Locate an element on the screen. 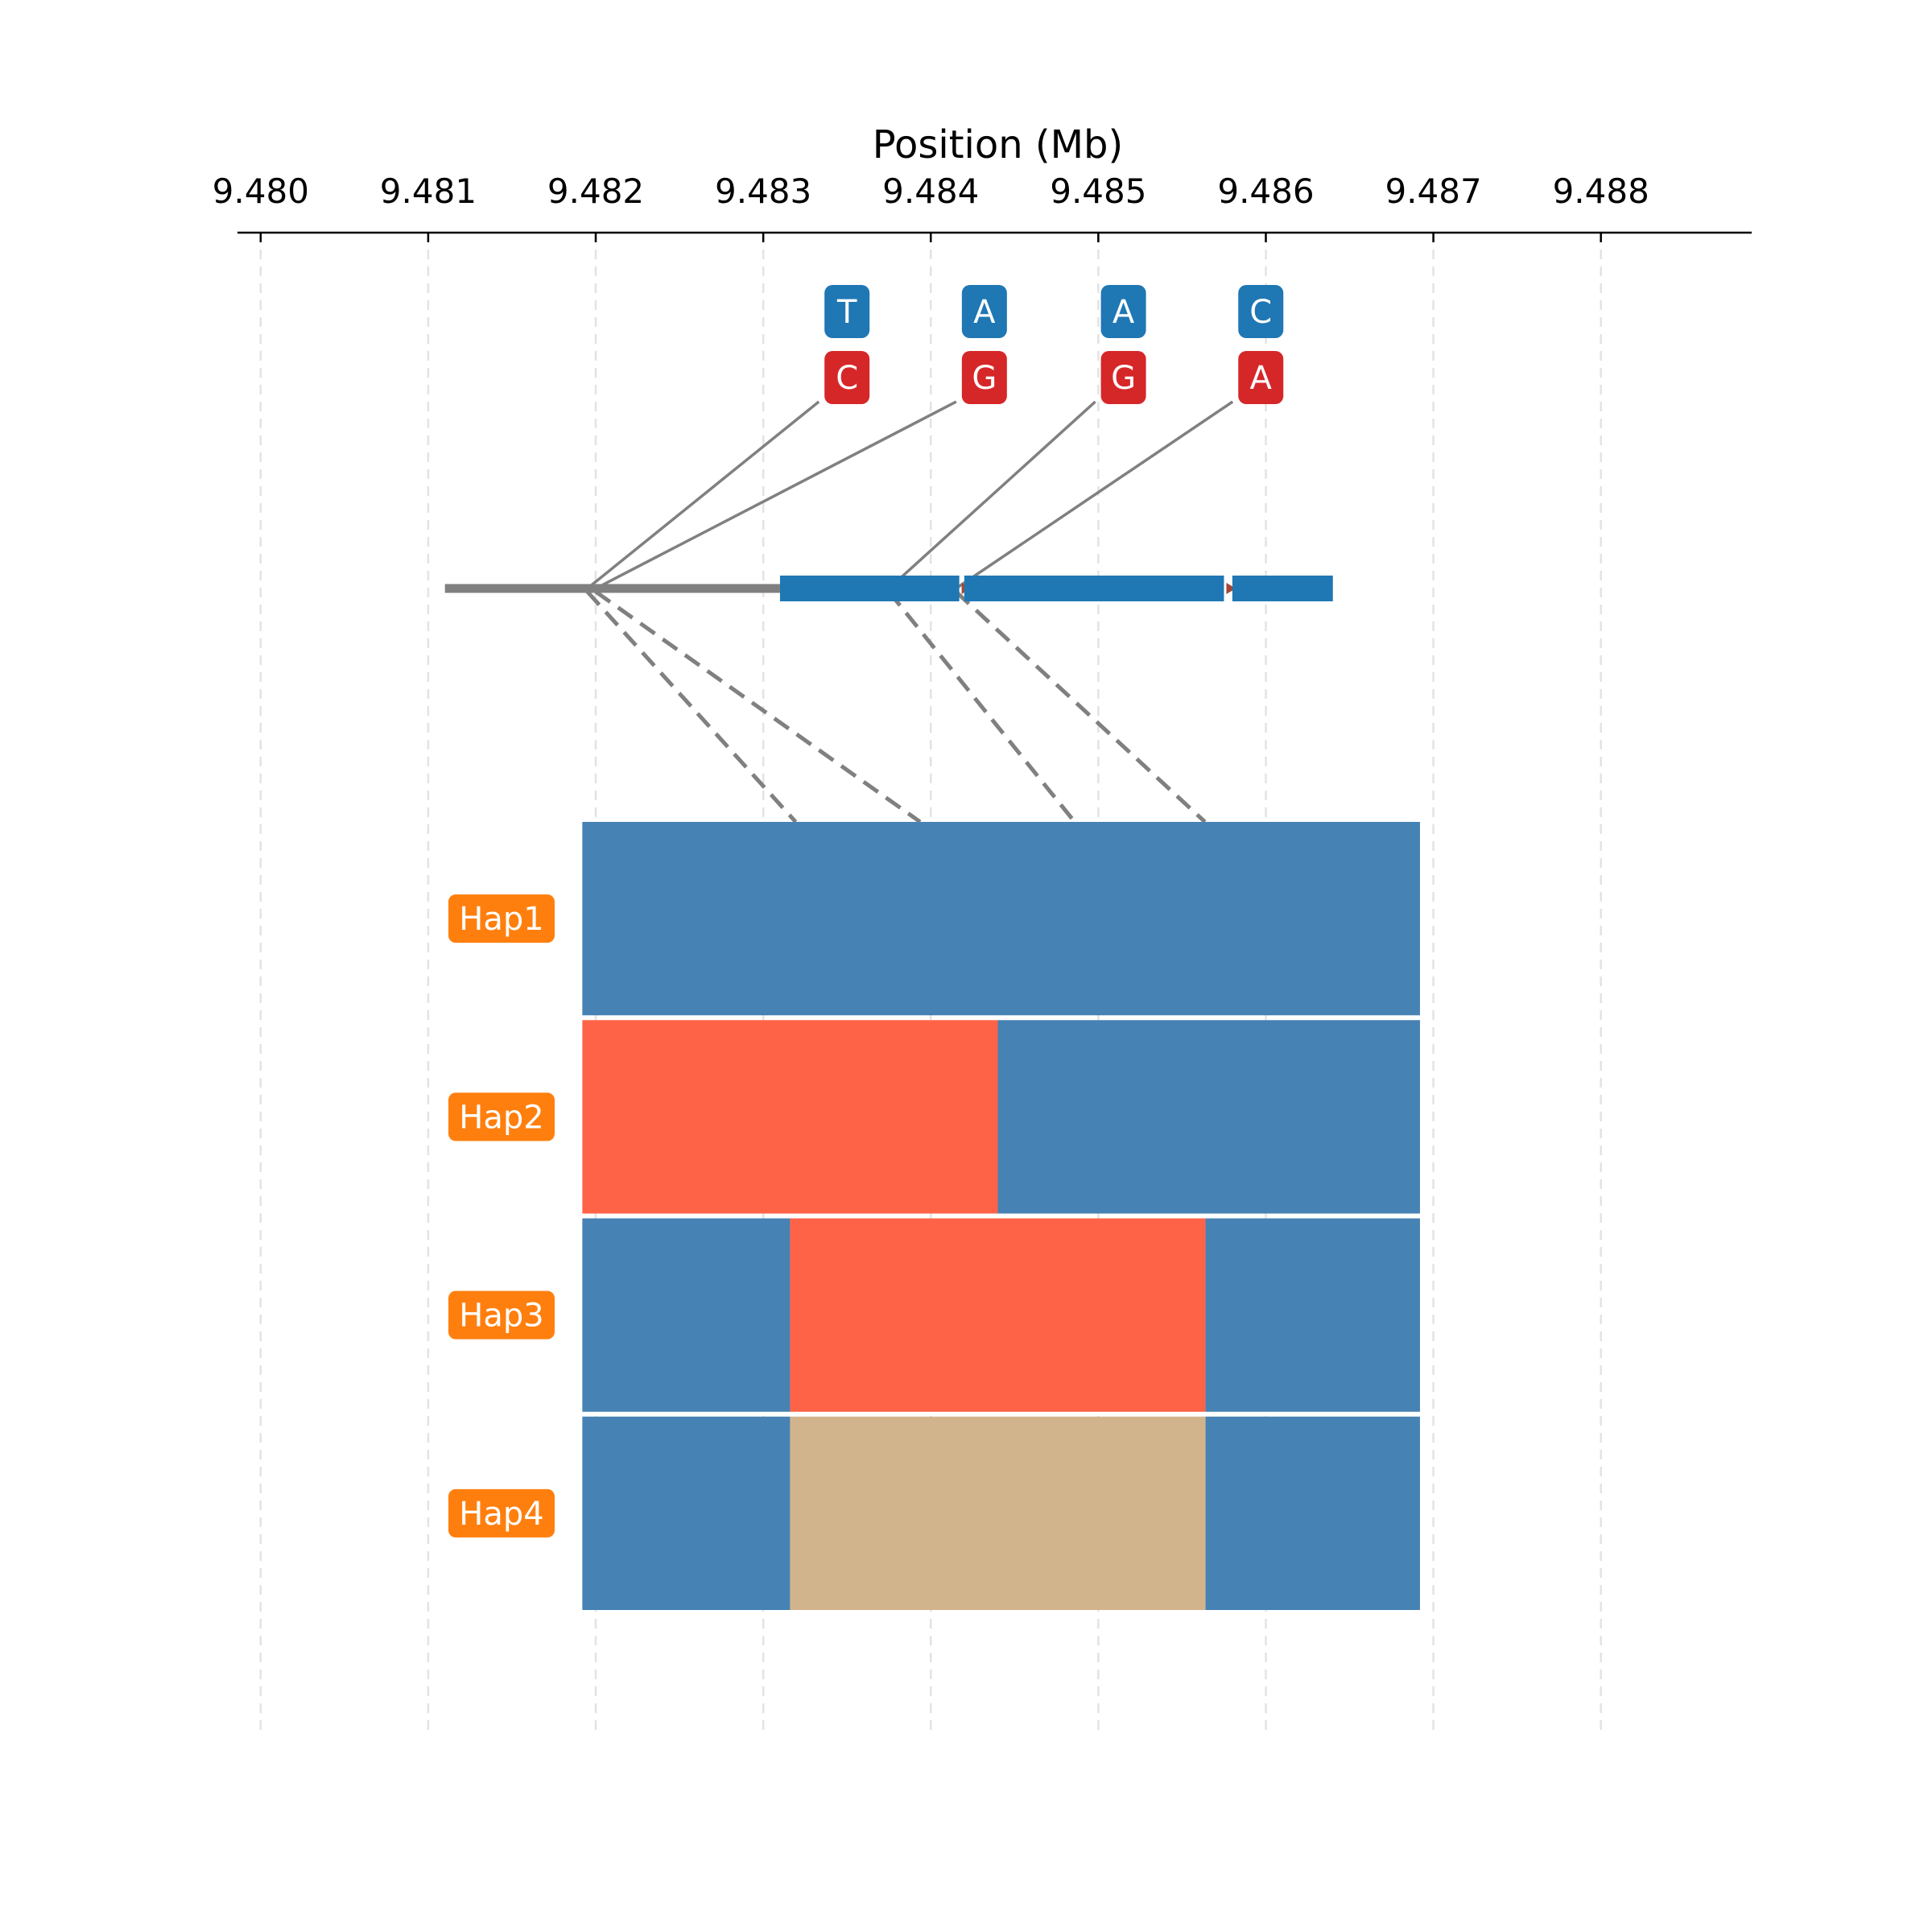  tick-label: 9.484 is located at coordinates (930, 191).